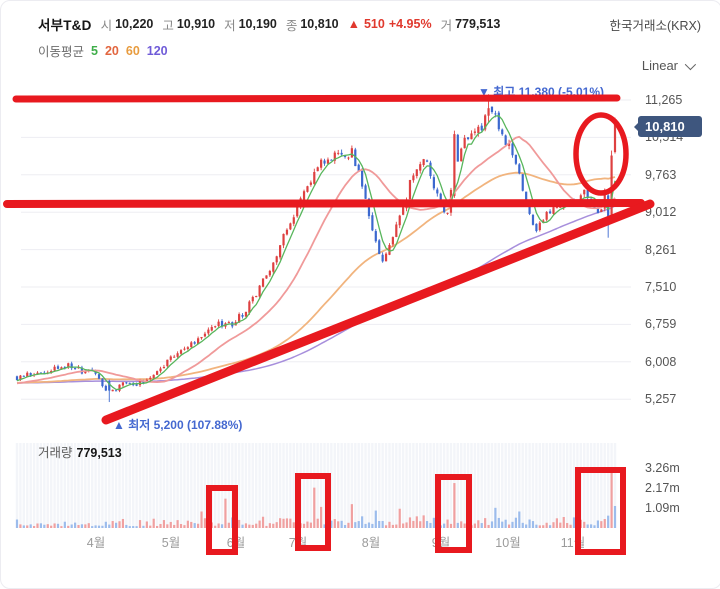 The width and height of the screenshot is (720, 589). Describe the element at coordinates (374, 24) in the screenshot. I see `change-value: 510` at that location.